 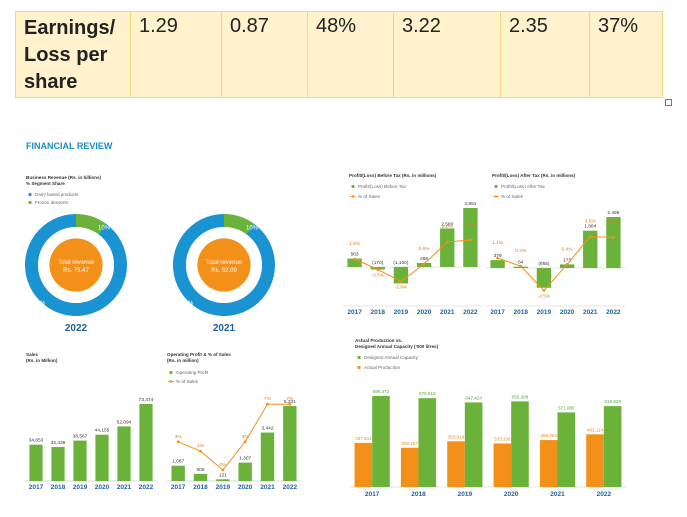 I want to click on data-label: 563, so click(x=355, y=255).